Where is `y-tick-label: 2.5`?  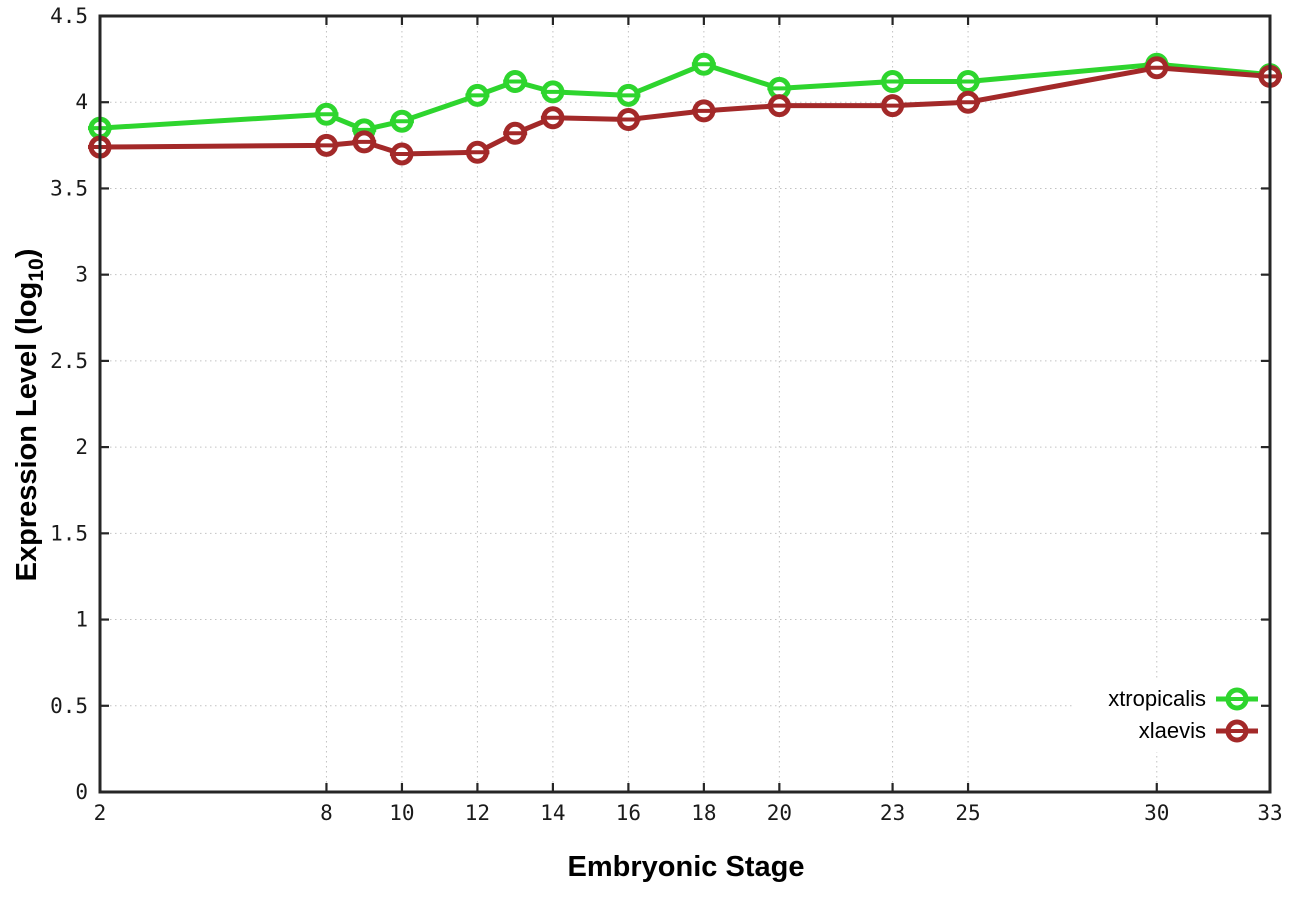 y-tick-label: 2.5 is located at coordinates (69, 361).